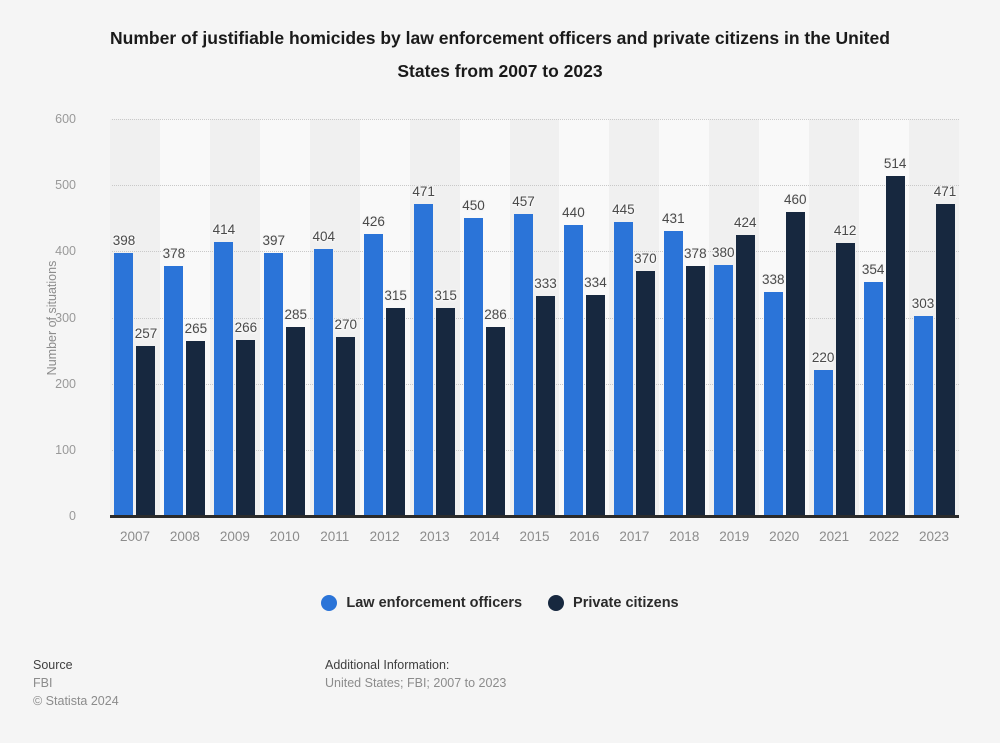 The image size is (1000, 743). Describe the element at coordinates (45, 317) in the screenshot. I see `y-axis: 0 100 200 300 400 500 600` at that location.